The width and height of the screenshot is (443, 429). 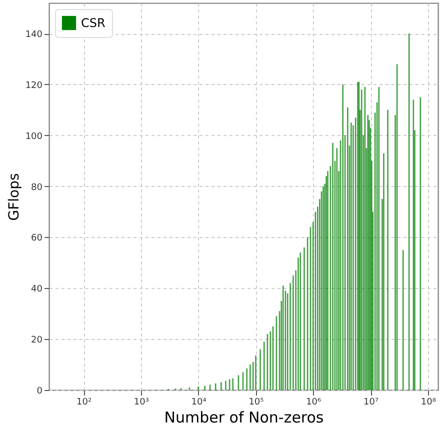 What do you see at coordinates (93, 23) in the screenshot?
I see `legend-label: CSR` at bounding box center [93, 23].